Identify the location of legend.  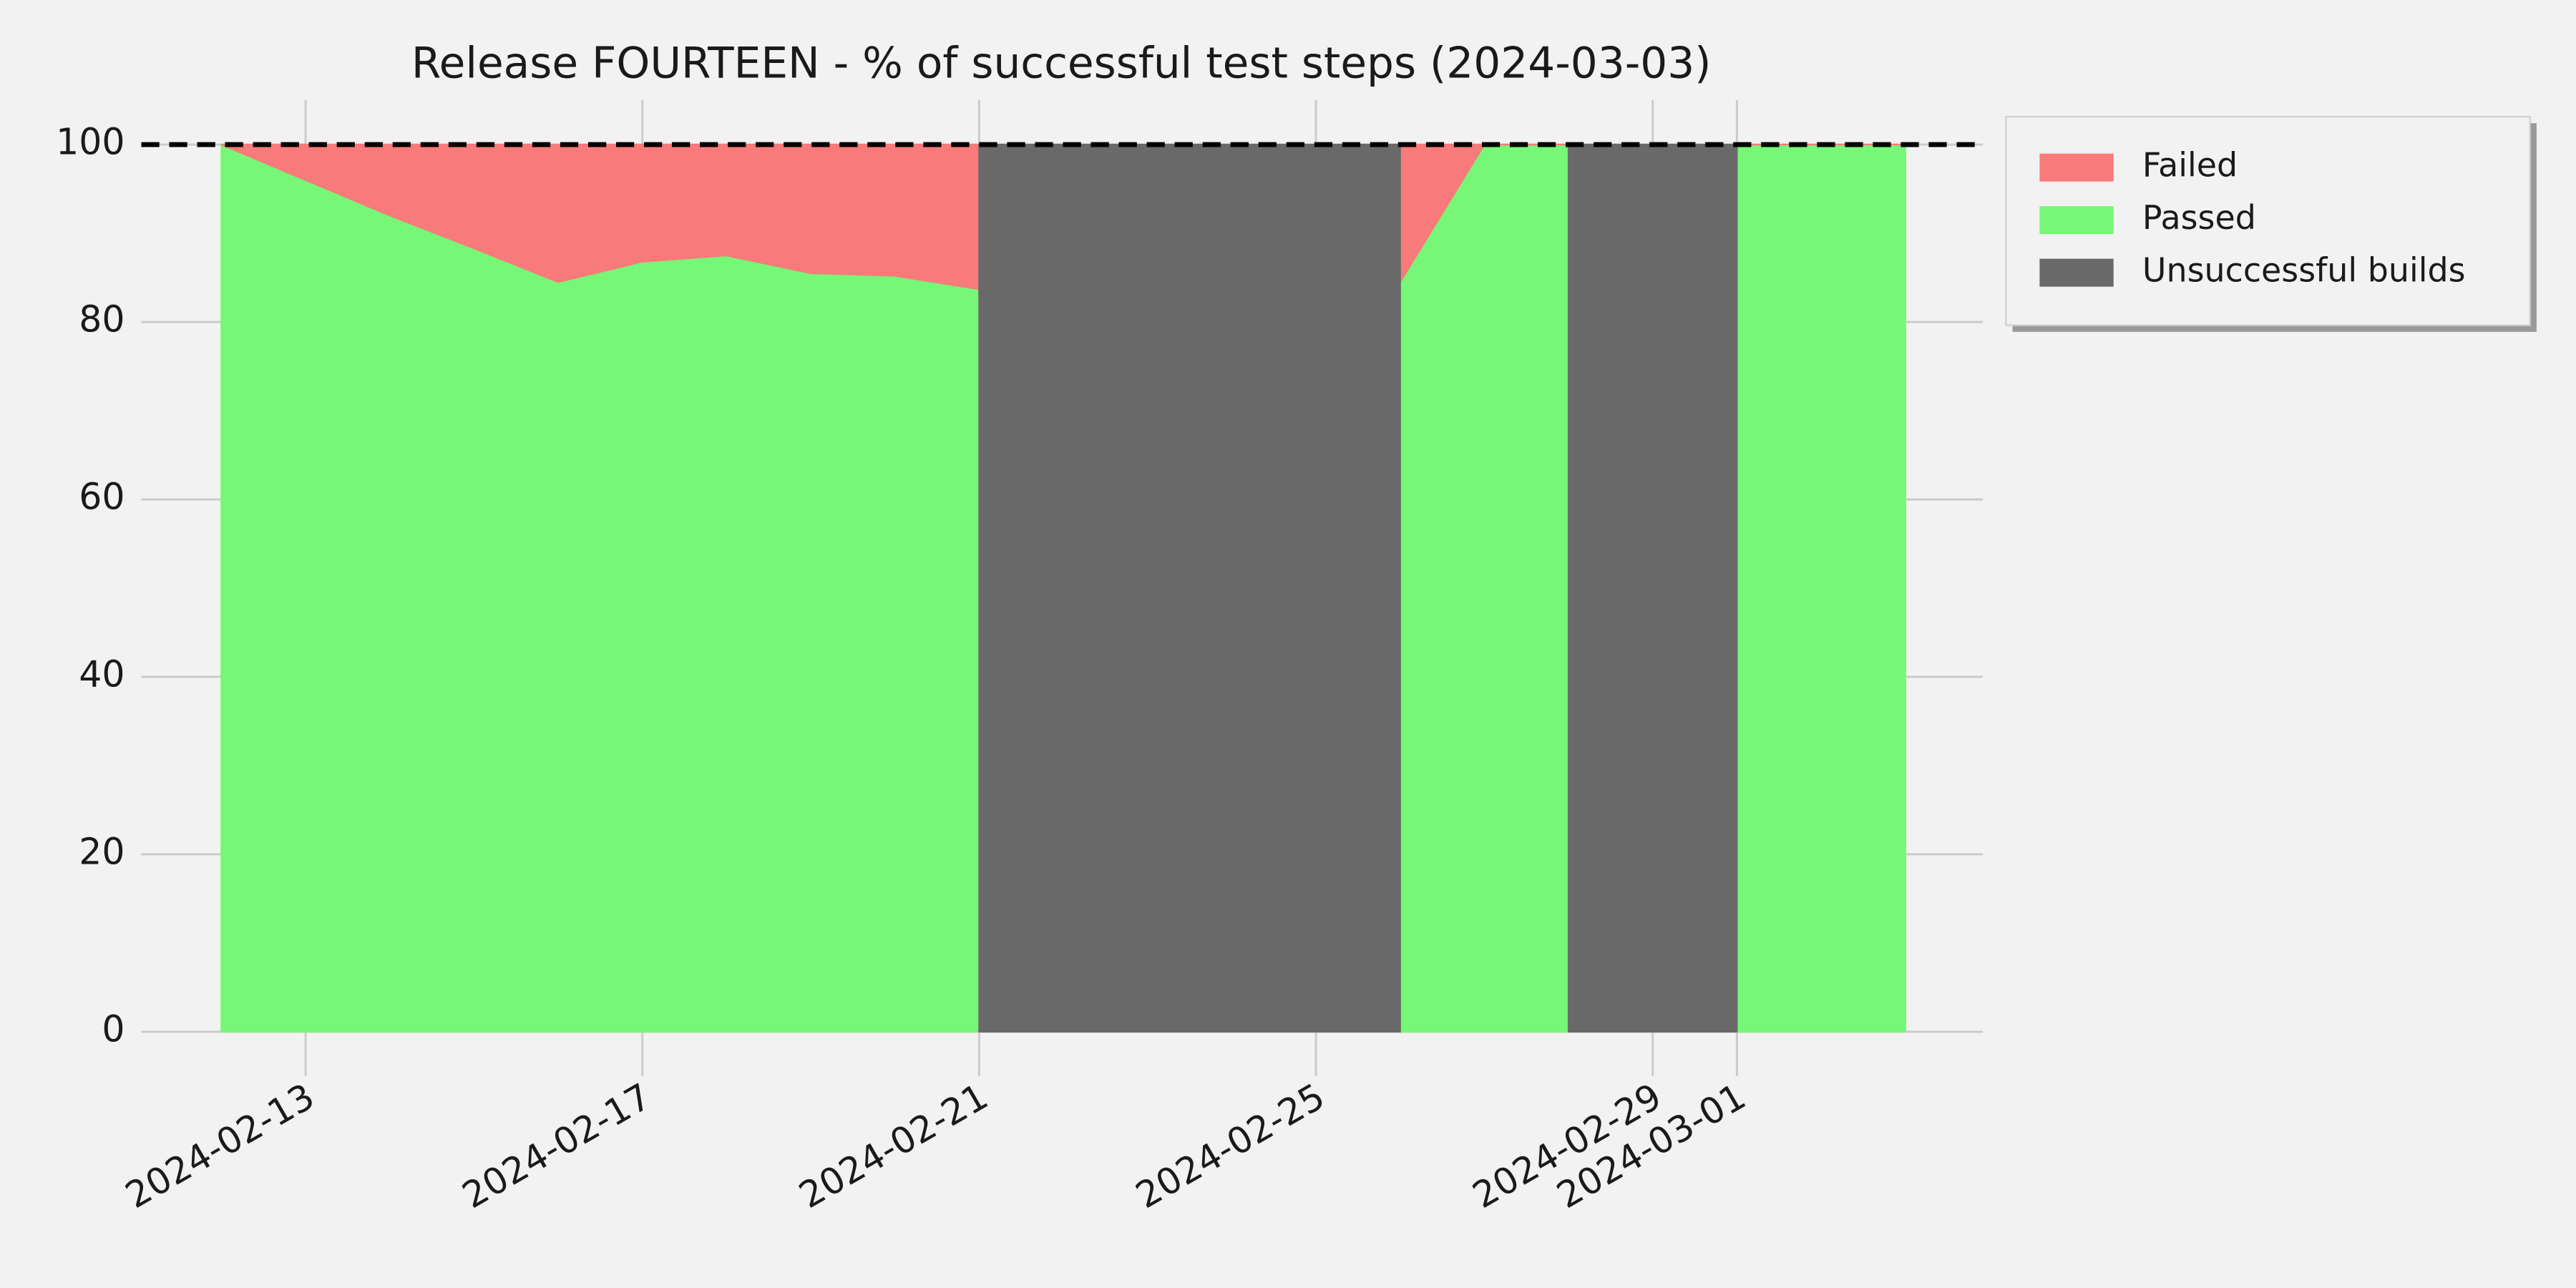
(2268, 220).